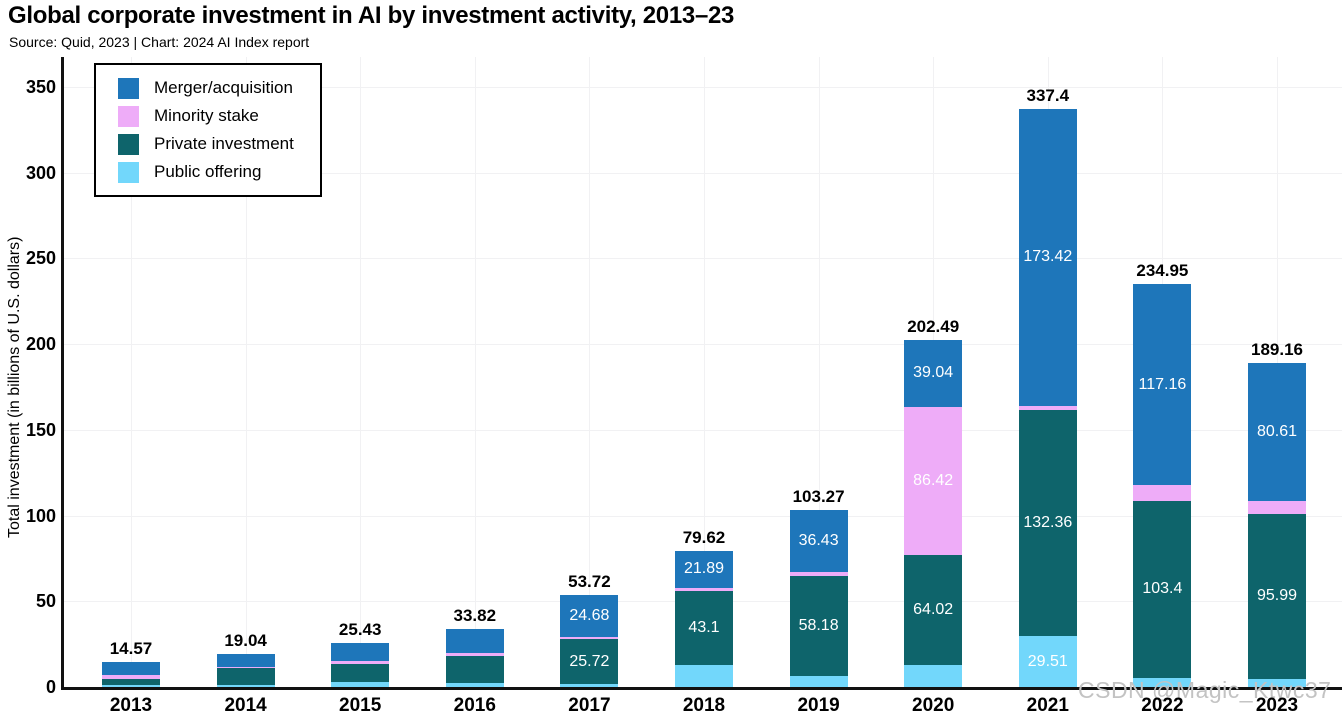  I want to click on bar-segment-label: 21.89, so click(704, 569).